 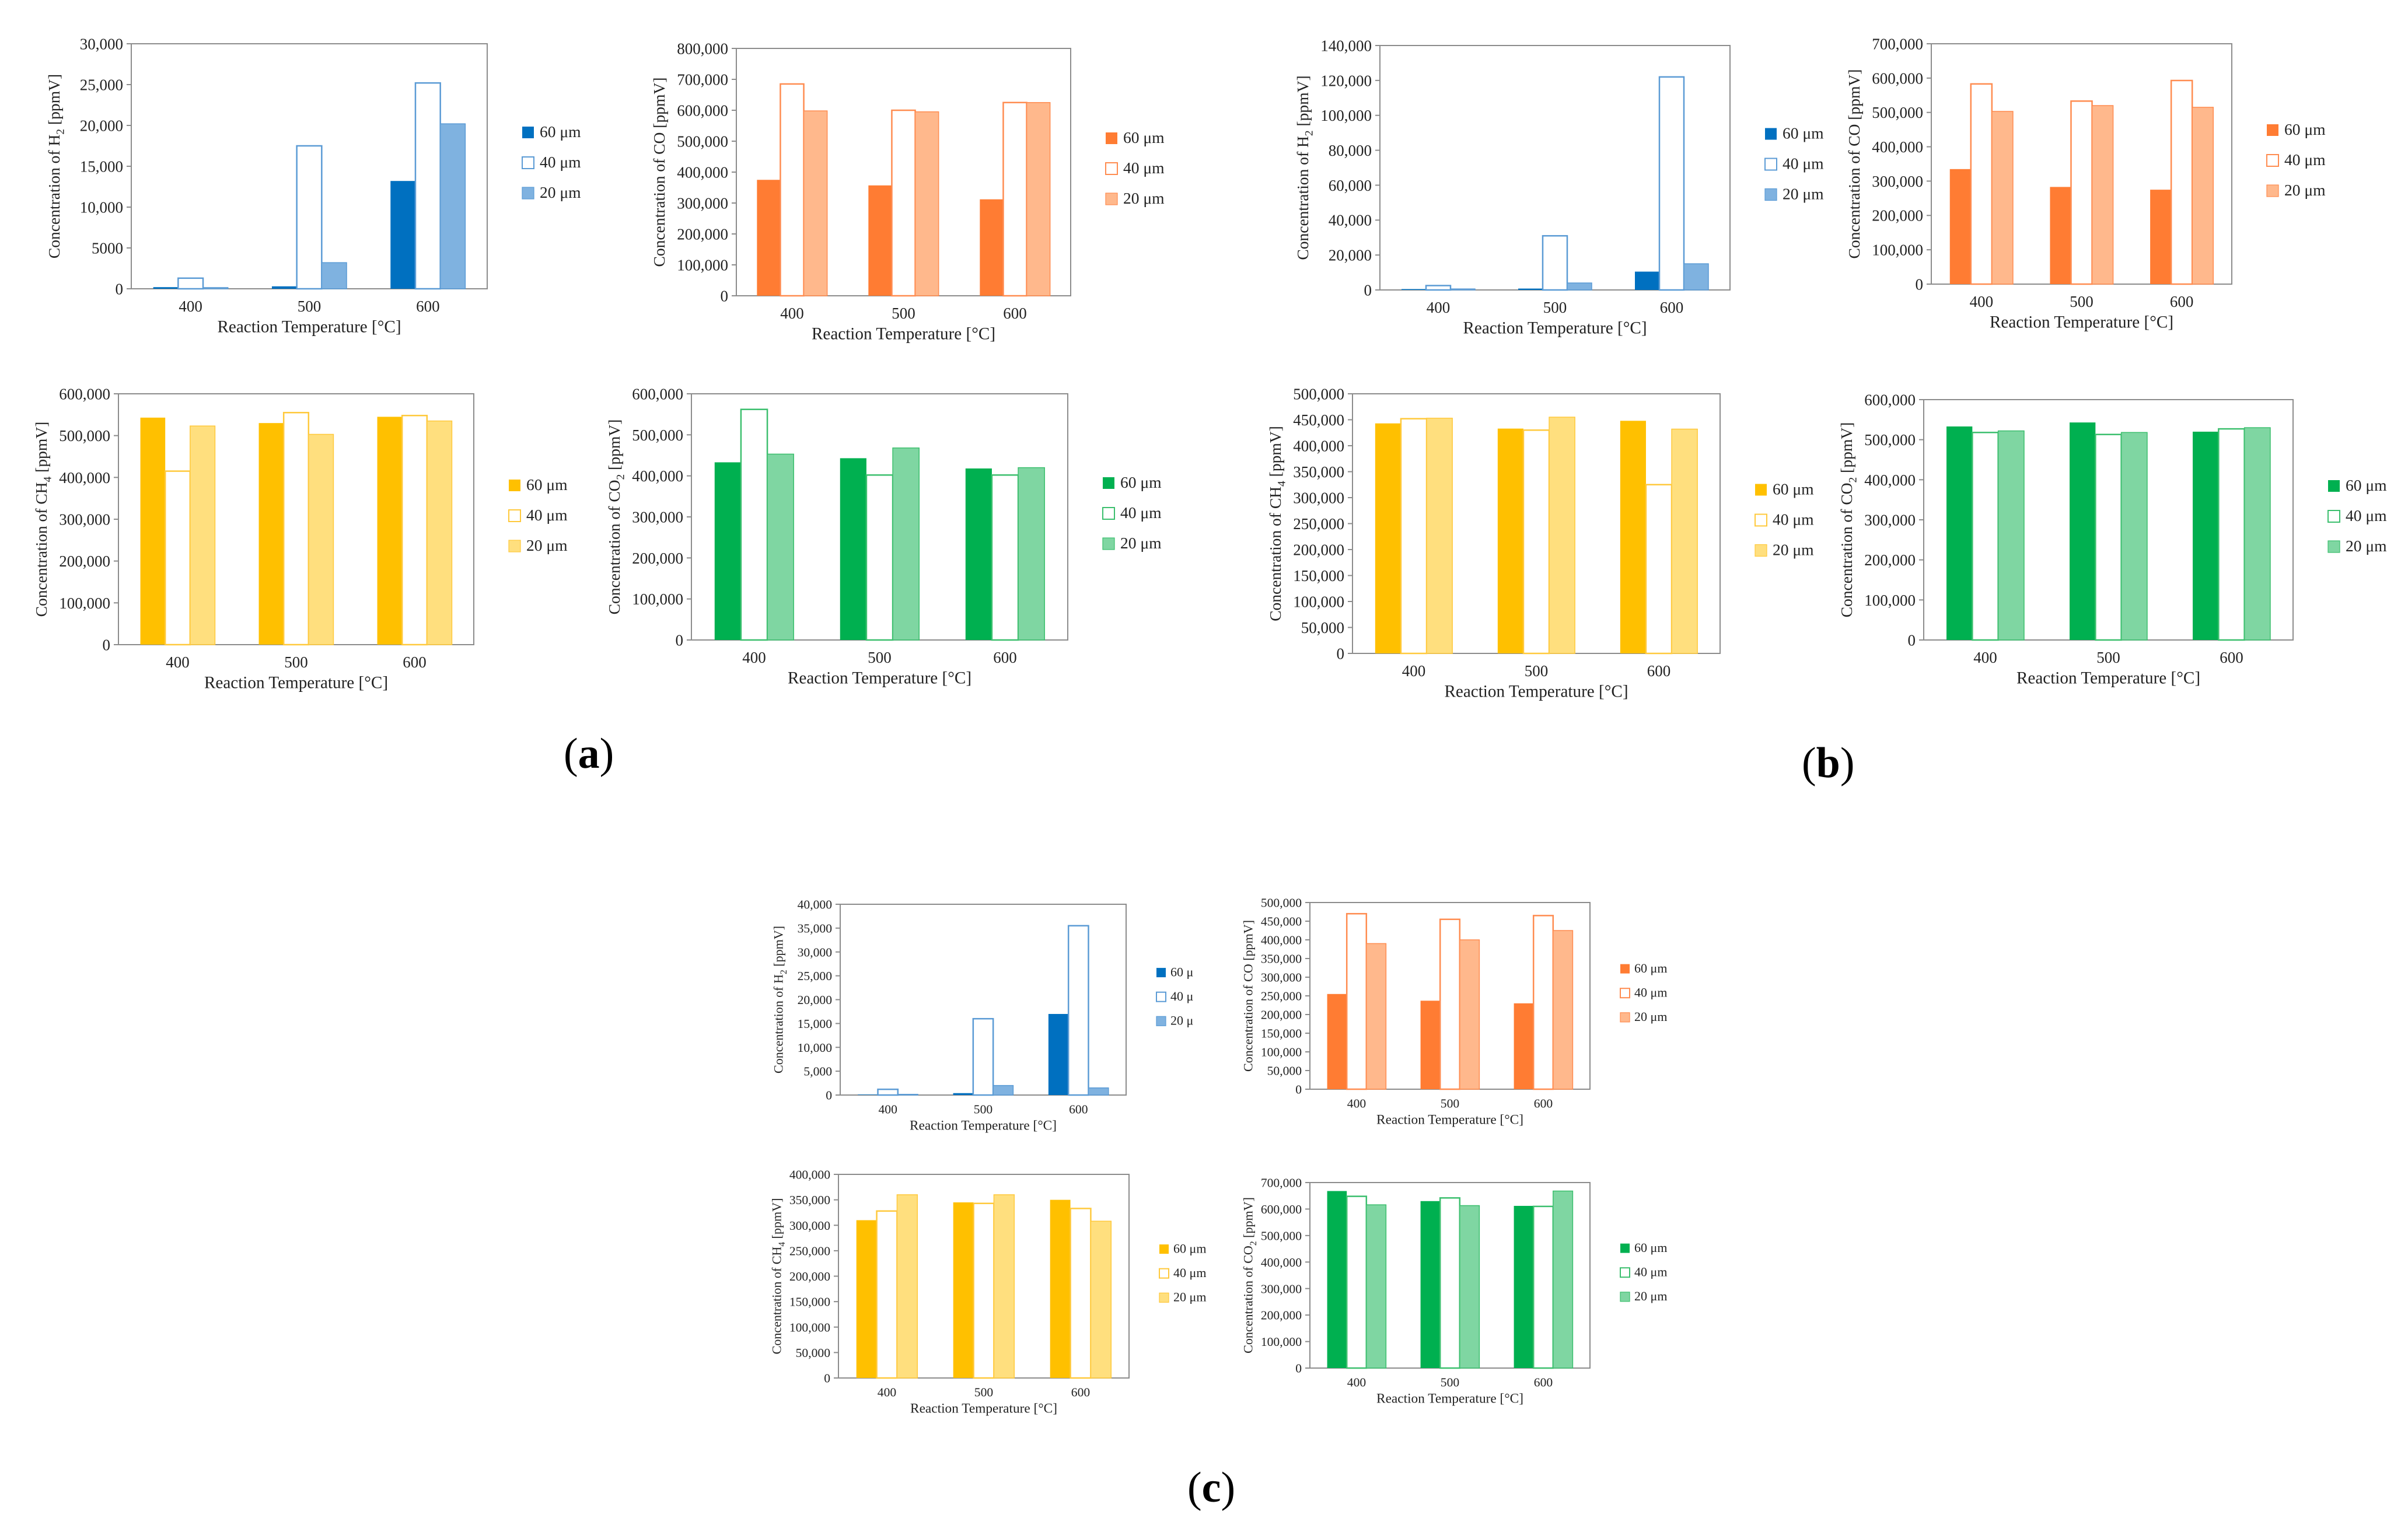 What do you see at coordinates (1828, 763) in the screenshot?
I see `panel-label-b: (b)` at bounding box center [1828, 763].